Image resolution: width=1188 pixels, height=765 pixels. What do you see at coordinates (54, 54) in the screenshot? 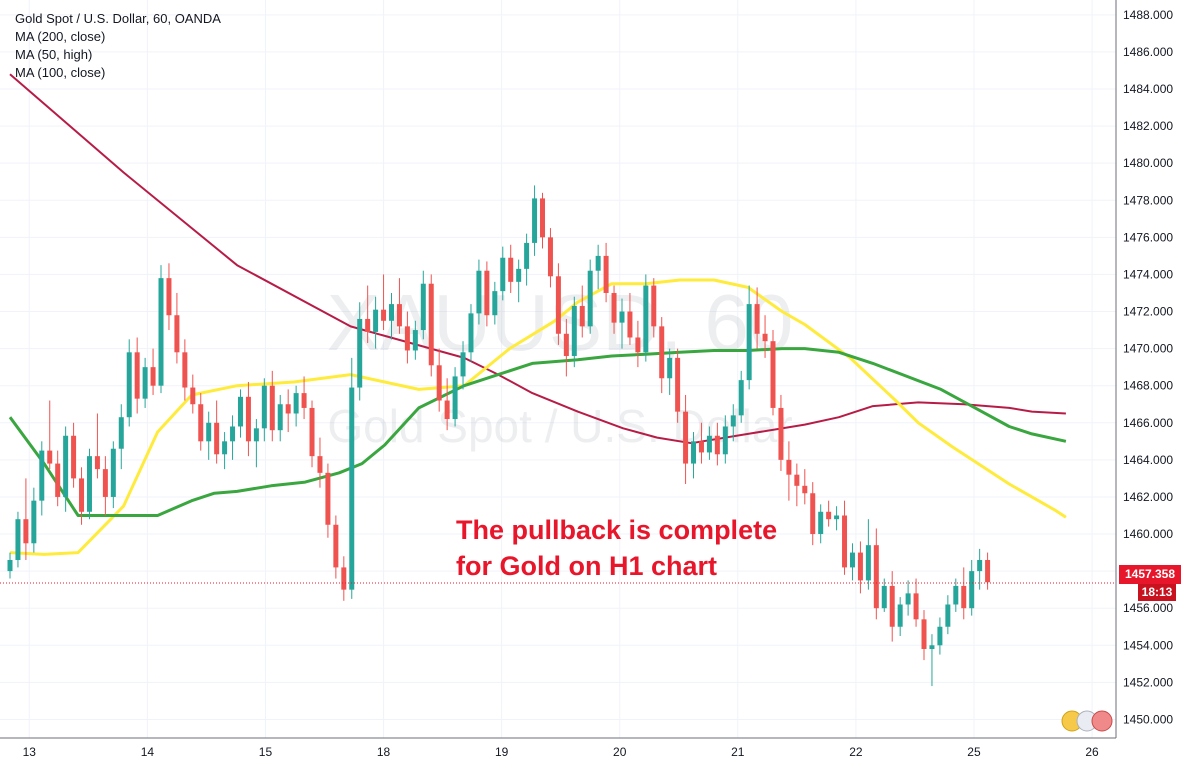
I see `legend-ma-50: MA (50, high)` at bounding box center [54, 54].